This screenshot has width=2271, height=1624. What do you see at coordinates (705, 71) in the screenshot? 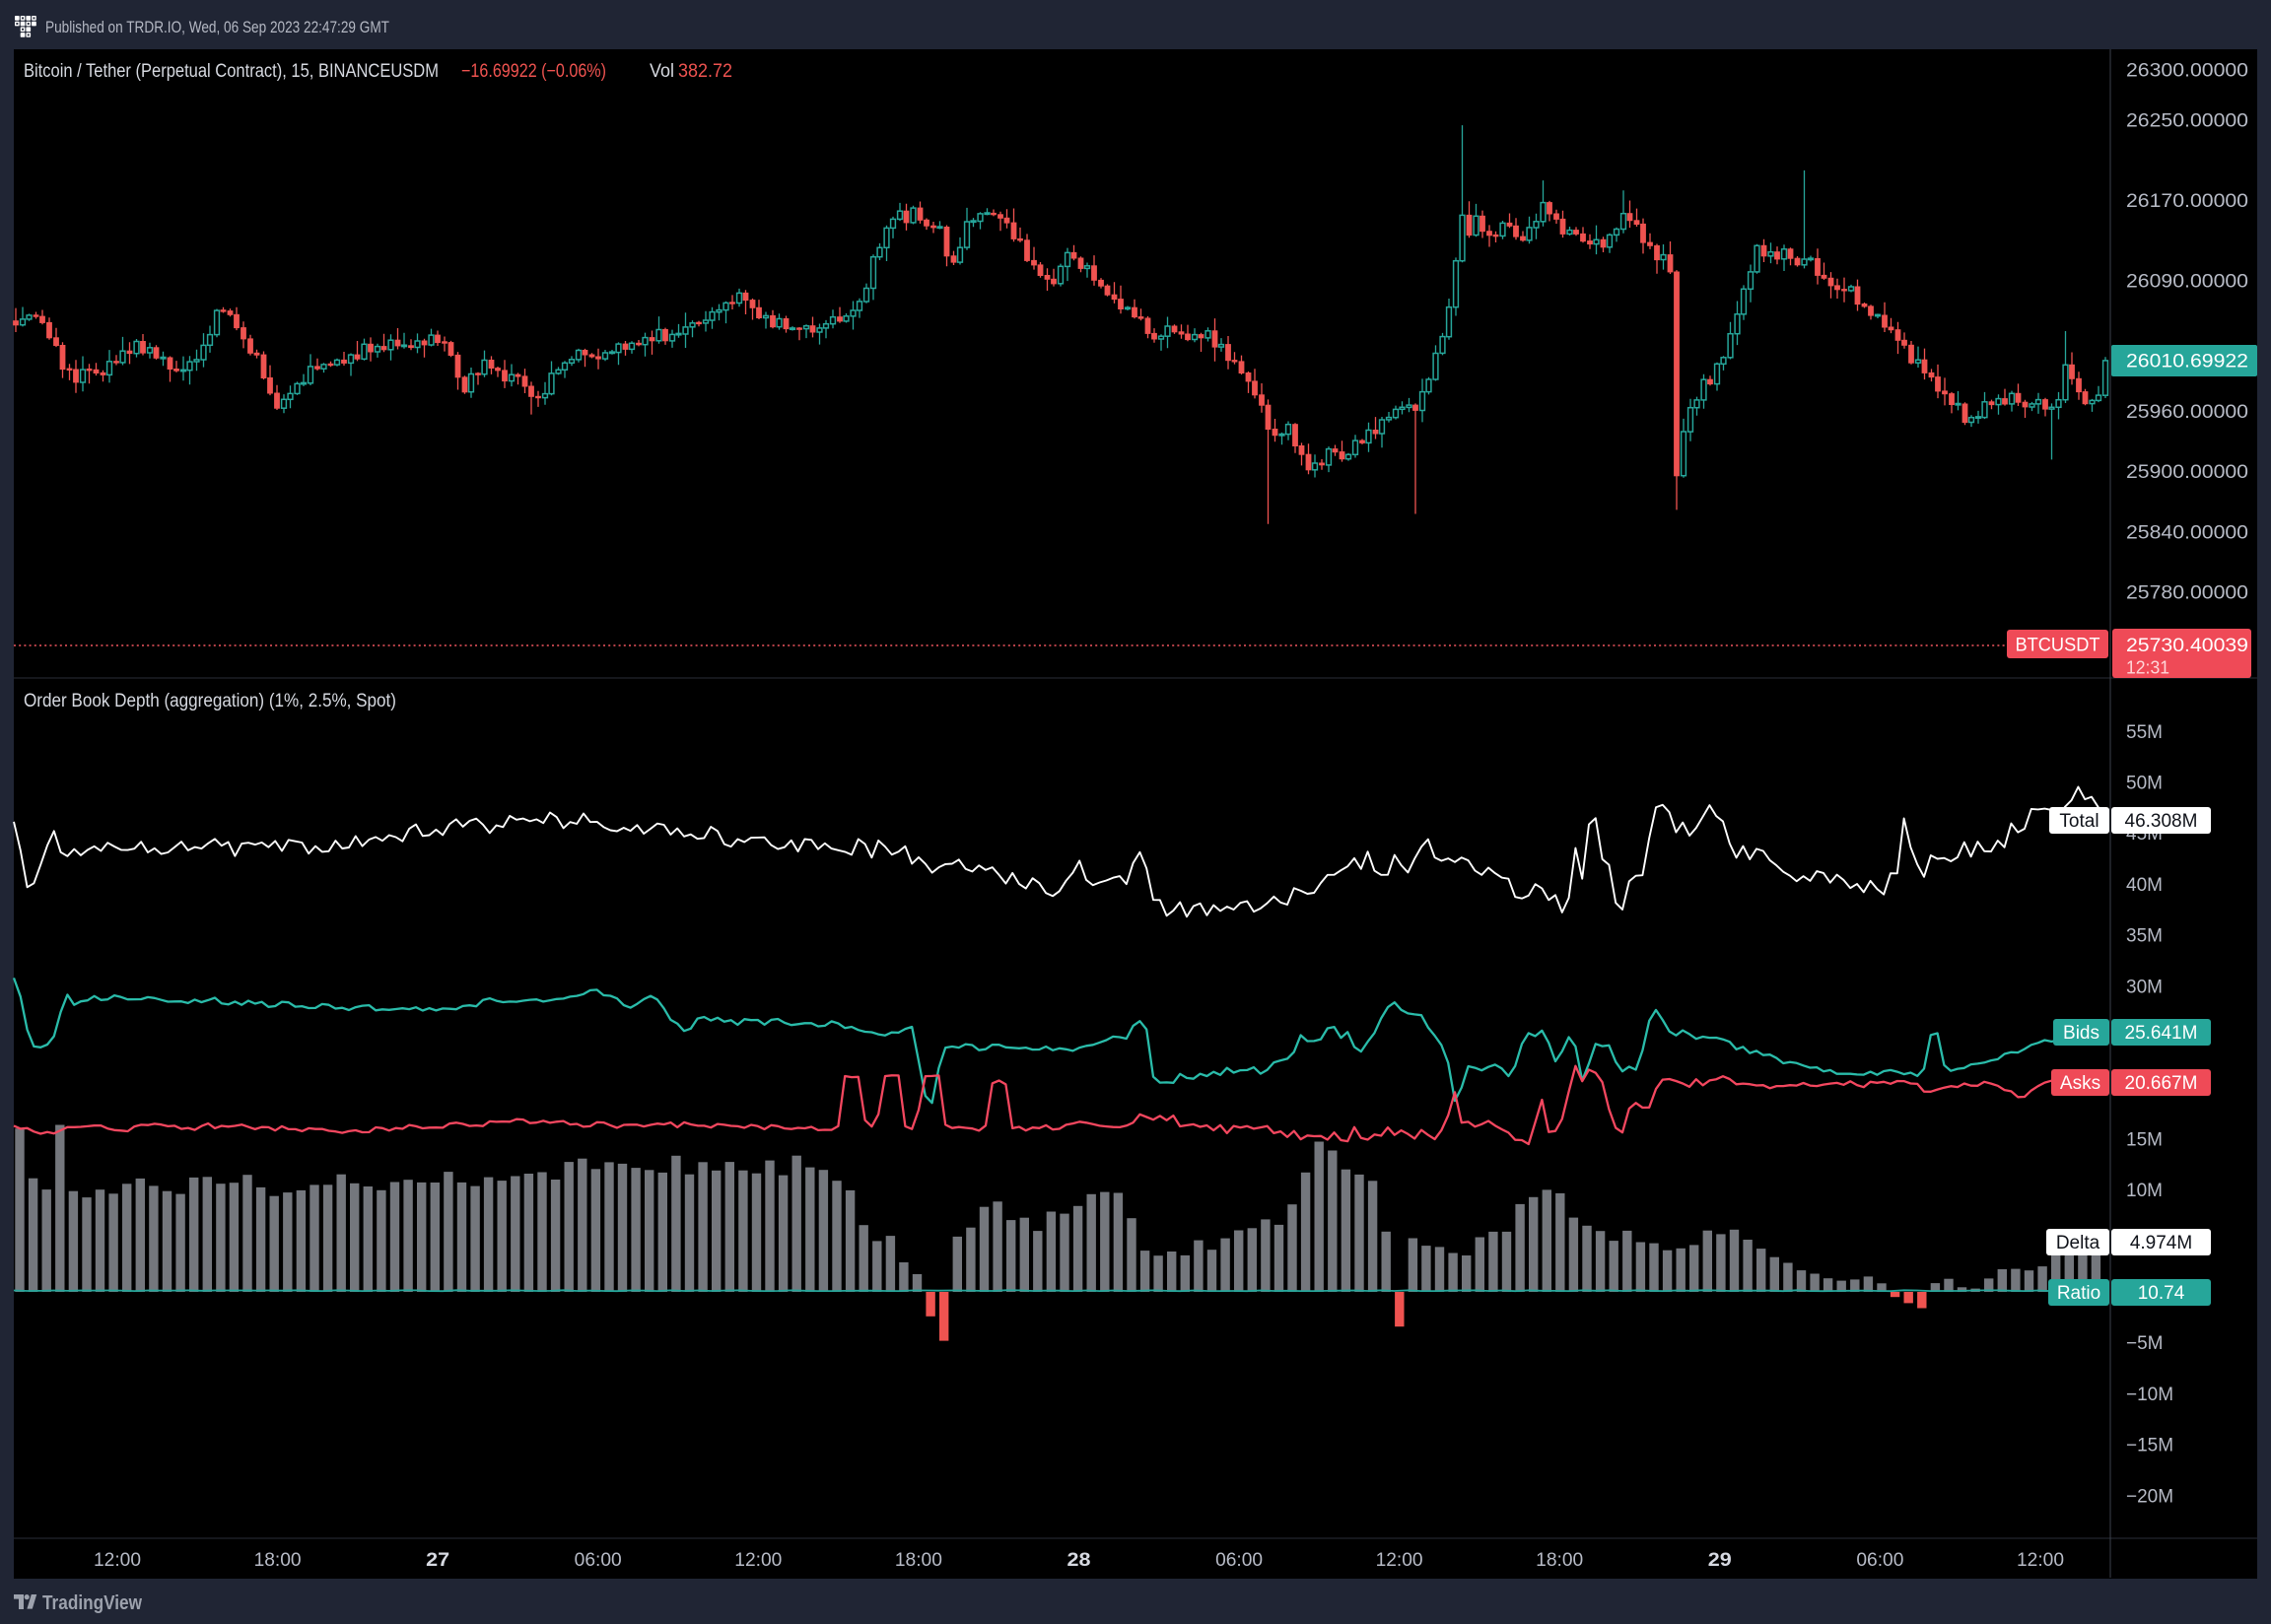
I see `svg-text: 382.72` at bounding box center [705, 71].